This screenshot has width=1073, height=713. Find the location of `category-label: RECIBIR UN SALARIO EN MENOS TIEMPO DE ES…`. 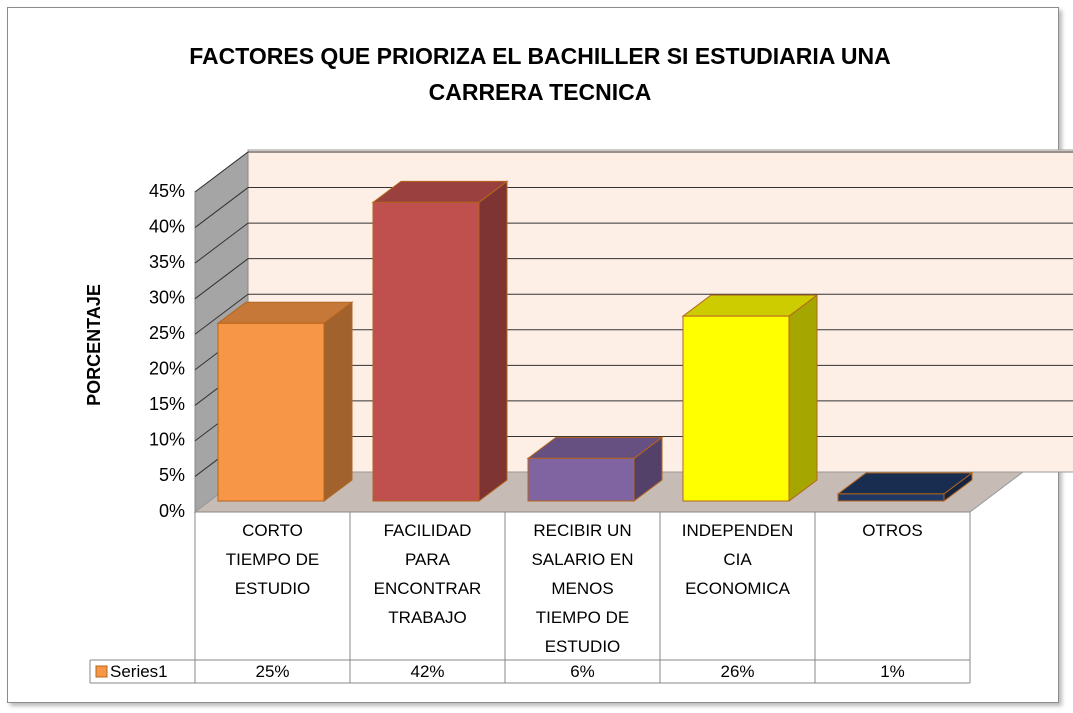

category-label: RECIBIR UN SALARIO EN MENOS TIEMPO DE ES… is located at coordinates (582, 588).